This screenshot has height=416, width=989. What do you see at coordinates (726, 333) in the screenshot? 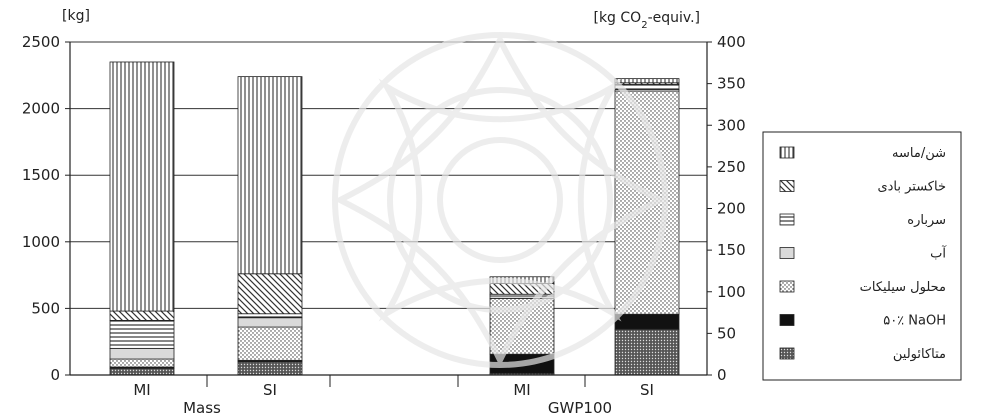
I see `right-tick-label: 50` at bounding box center [726, 333].